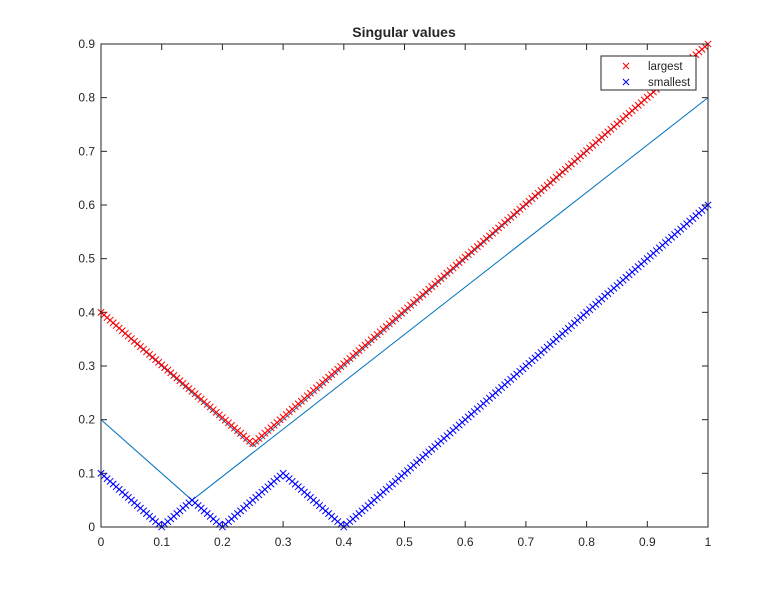  What do you see at coordinates (665, 67) in the screenshot?
I see `legend-label-largest: largest` at bounding box center [665, 67].